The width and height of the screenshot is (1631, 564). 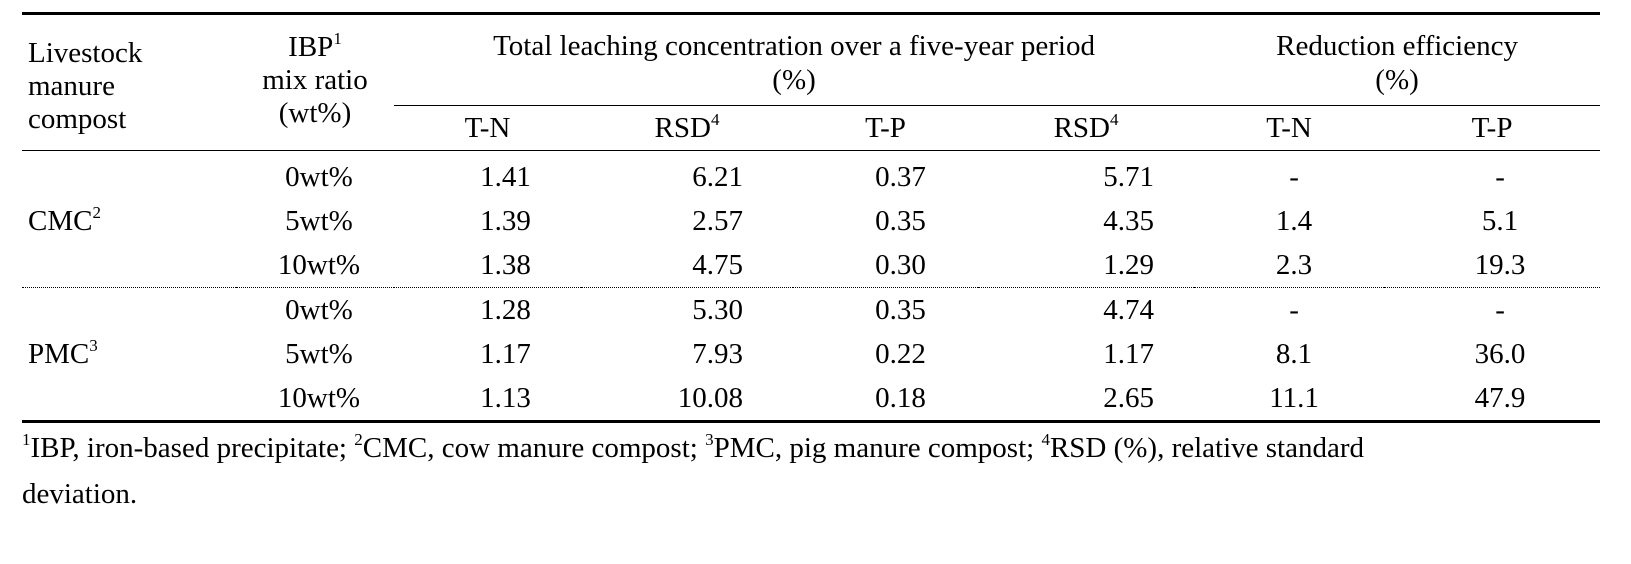 What do you see at coordinates (1294, 354) in the screenshot?
I see `cell-reduction-tn: 8.1` at bounding box center [1294, 354].